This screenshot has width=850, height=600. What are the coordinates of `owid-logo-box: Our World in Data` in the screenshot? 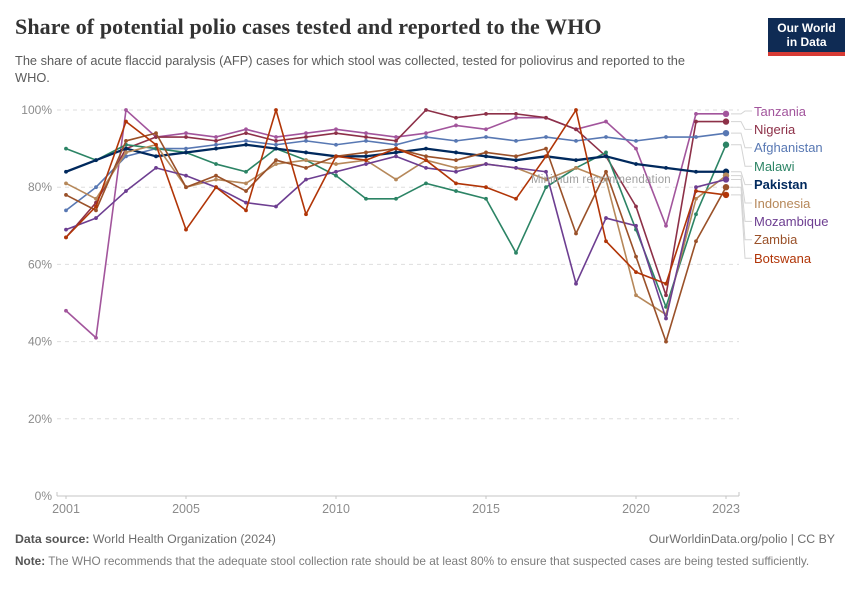 It's located at (806, 35).